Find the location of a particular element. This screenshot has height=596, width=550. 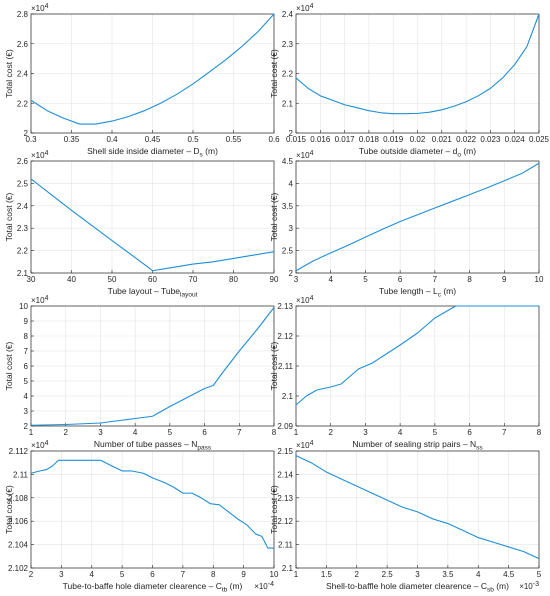

x-axis-label: Tube outside diameter – do (m) is located at coordinates (417, 152).